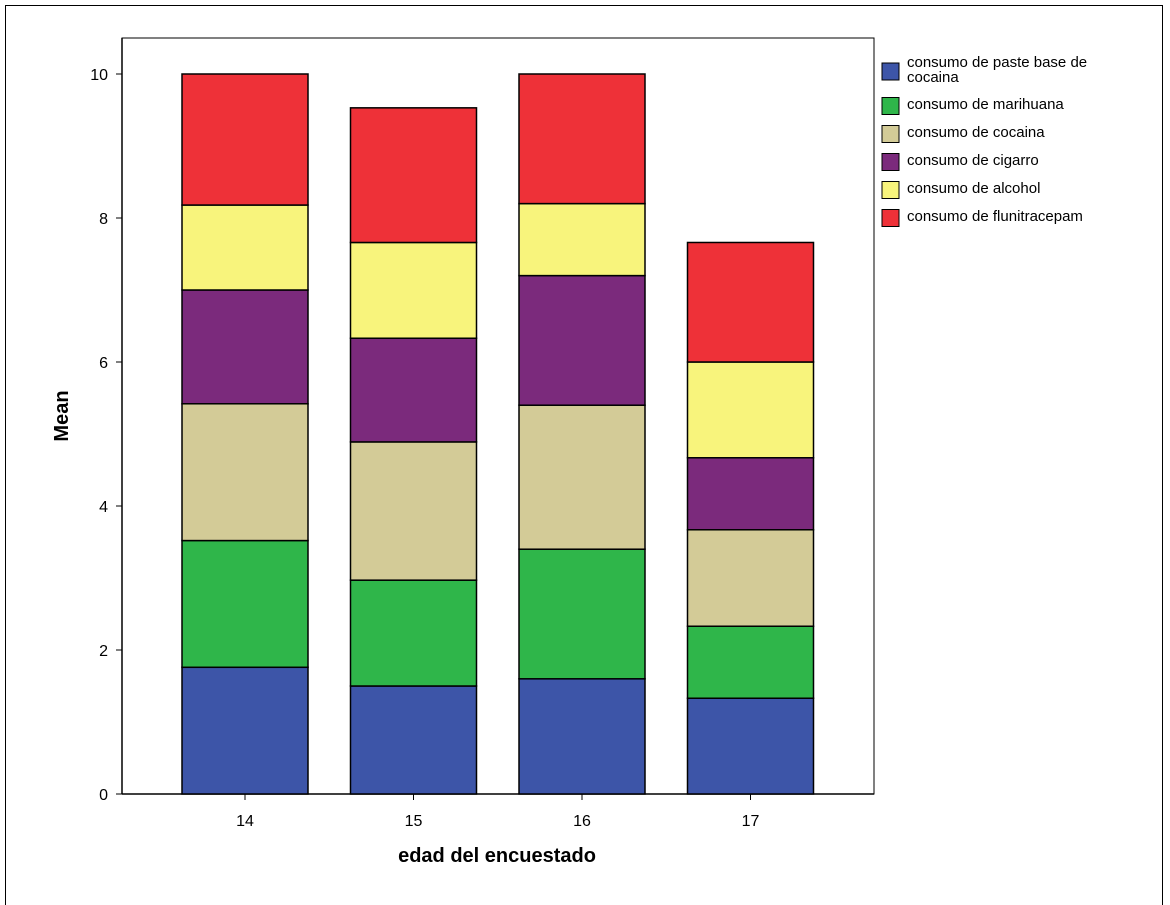 This screenshot has width=1170, height=905. What do you see at coordinates (106, 421) in the screenshot?
I see `y-axis: 0 2 4 6 8 10` at bounding box center [106, 421].